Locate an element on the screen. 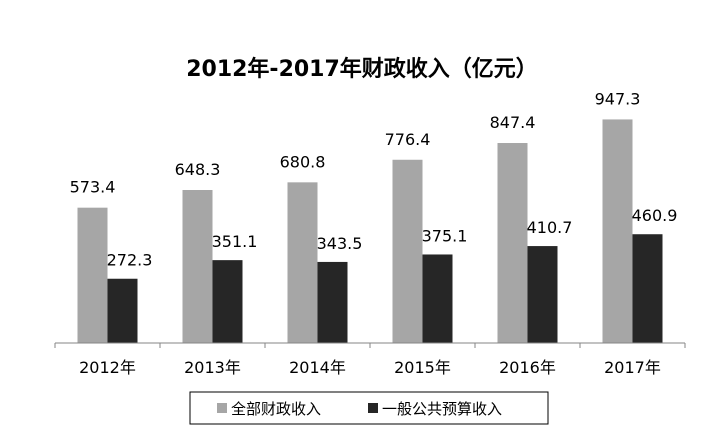  data-label: 375.1 is located at coordinates (445, 235).